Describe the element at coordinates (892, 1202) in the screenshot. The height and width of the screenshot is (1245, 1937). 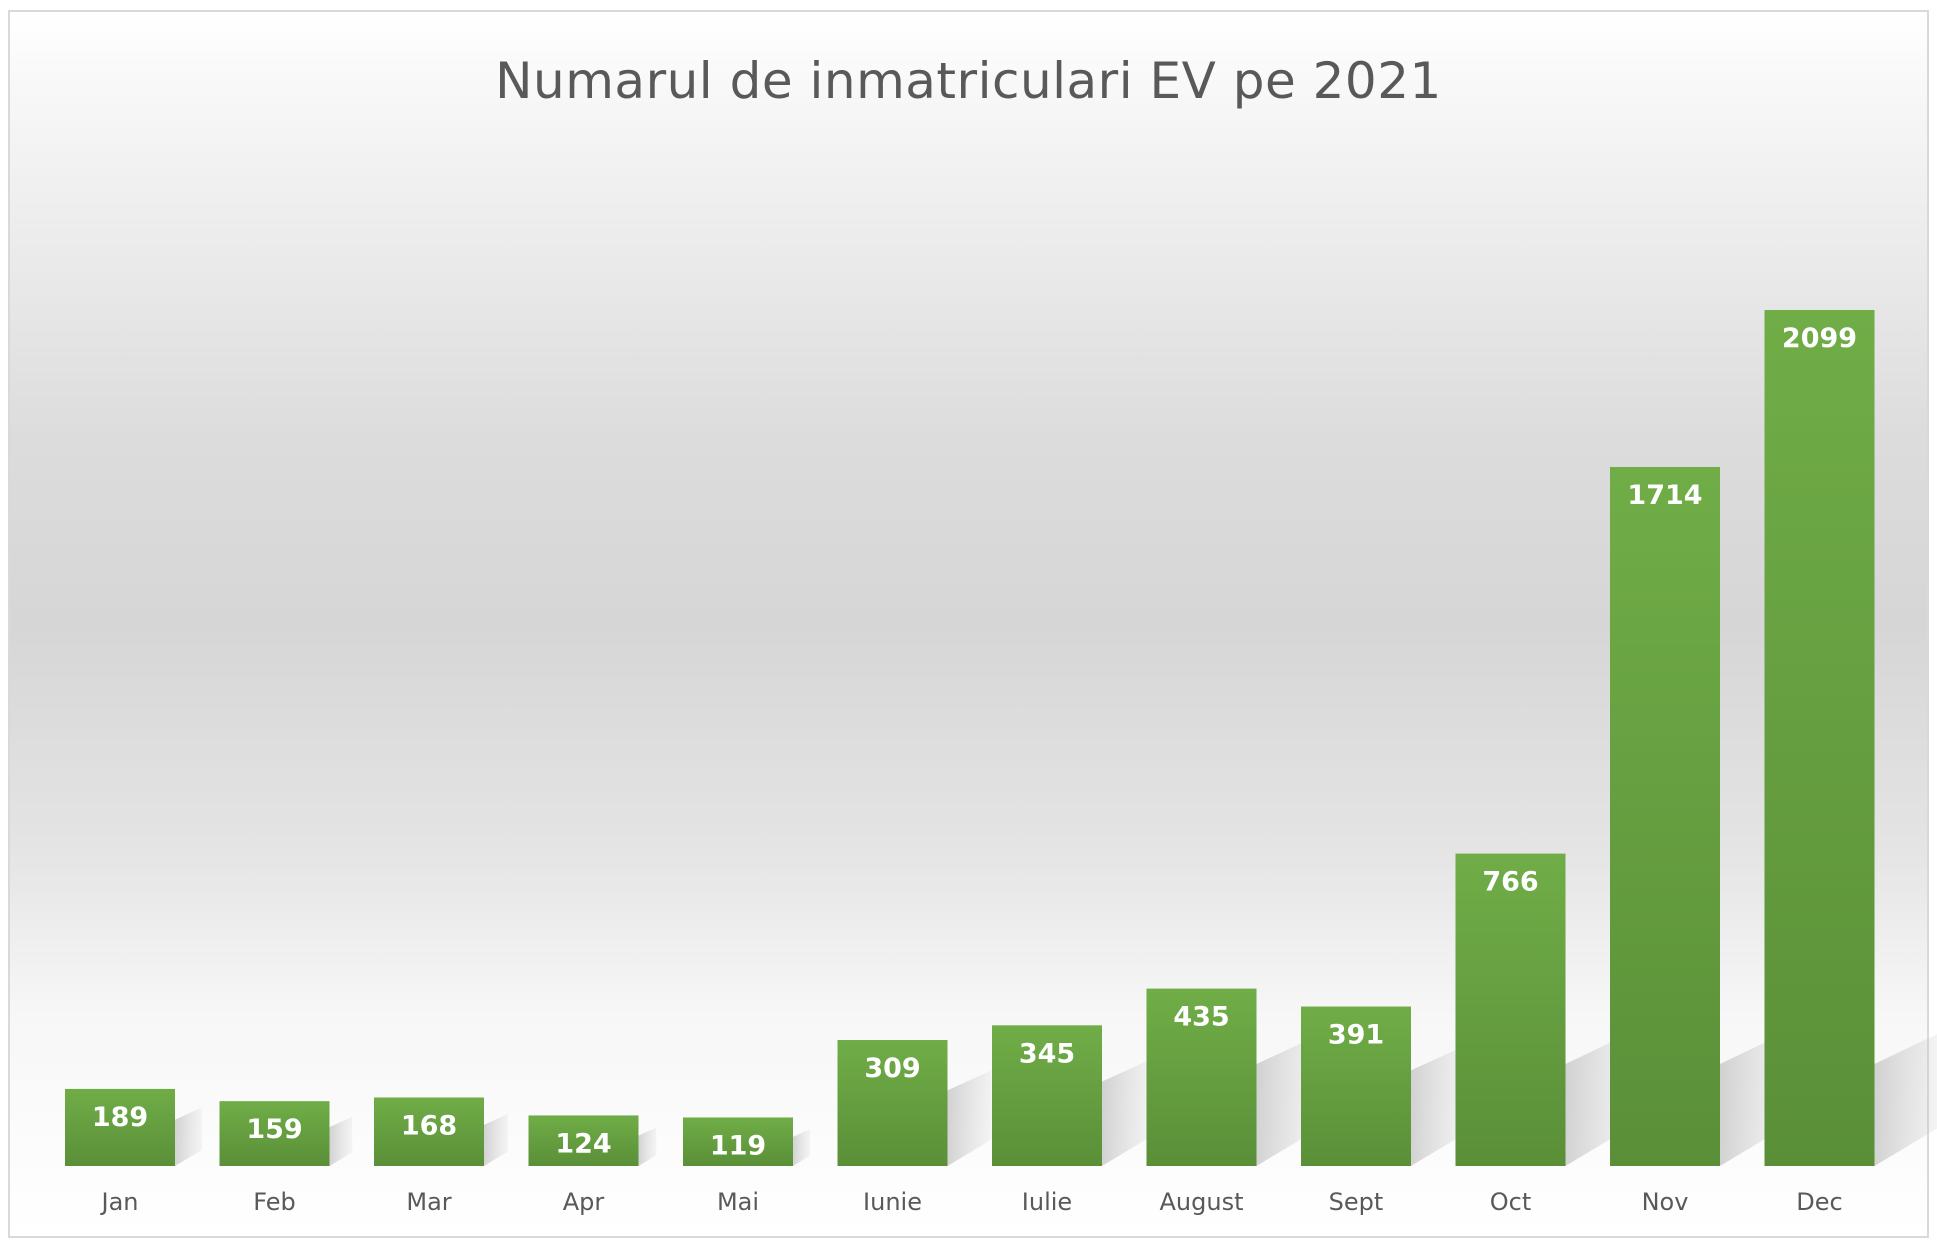
I see `x-tick-label-iunie: Iunie` at that location.